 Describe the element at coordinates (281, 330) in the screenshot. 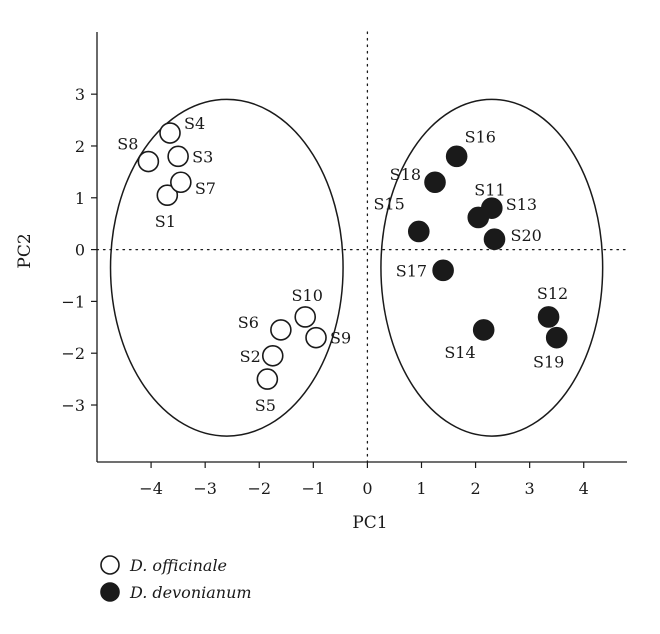

I see `data-point-s6` at that location.